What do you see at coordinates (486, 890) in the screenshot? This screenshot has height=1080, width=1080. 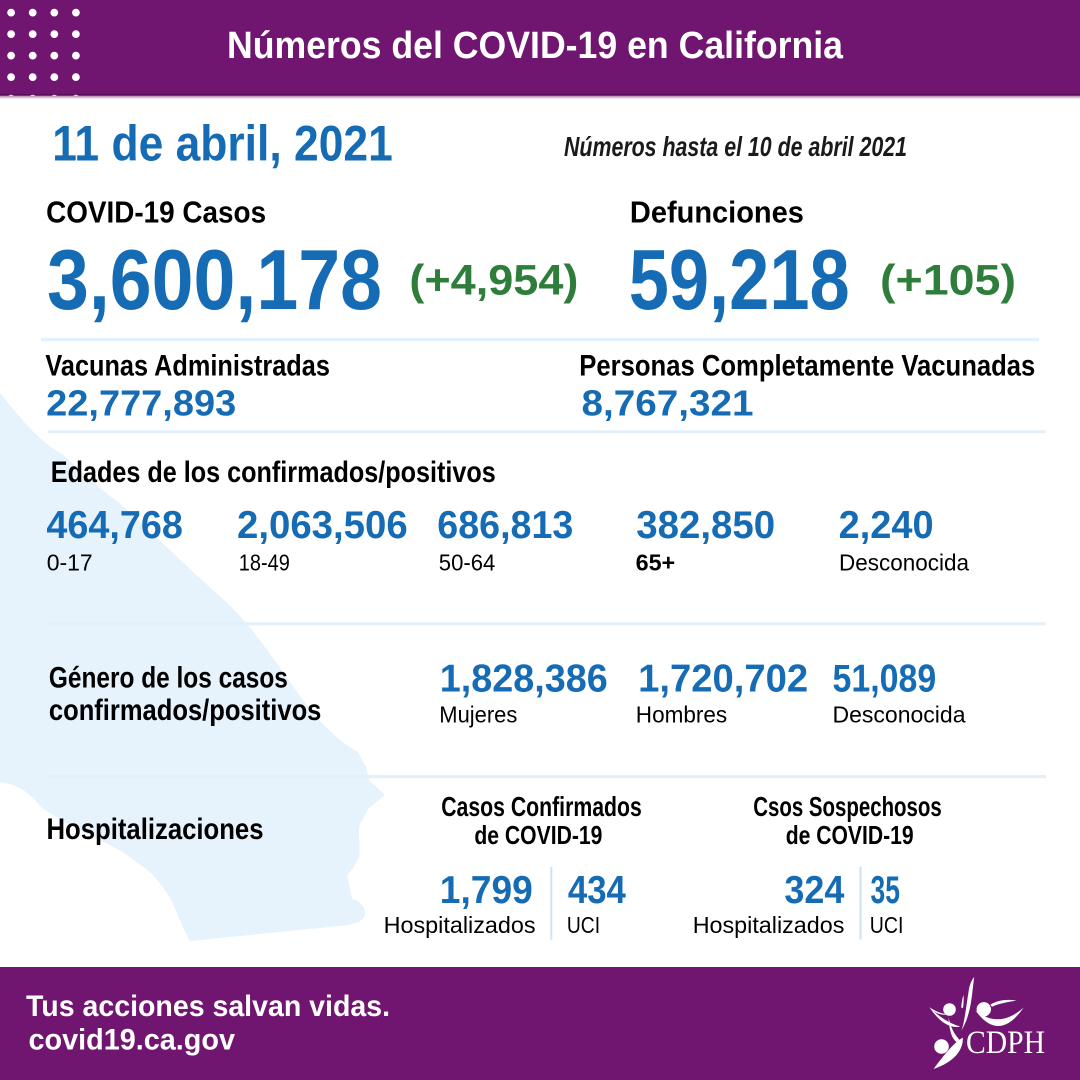 I see `svg-text: 1,799` at bounding box center [486, 890].